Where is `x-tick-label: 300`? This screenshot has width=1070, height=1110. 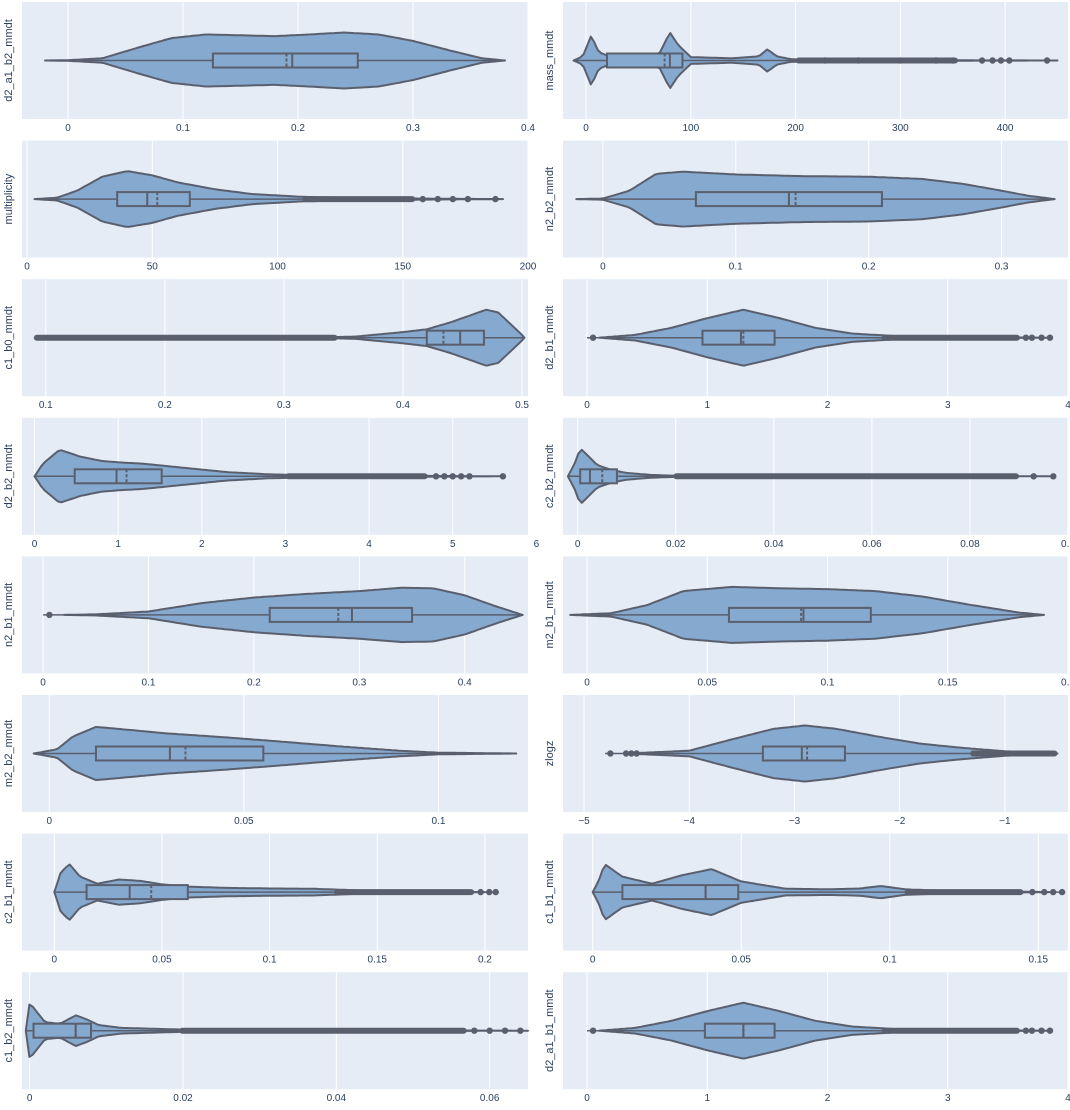 x-tick-label: 300 is located at coordinates (900, 128).